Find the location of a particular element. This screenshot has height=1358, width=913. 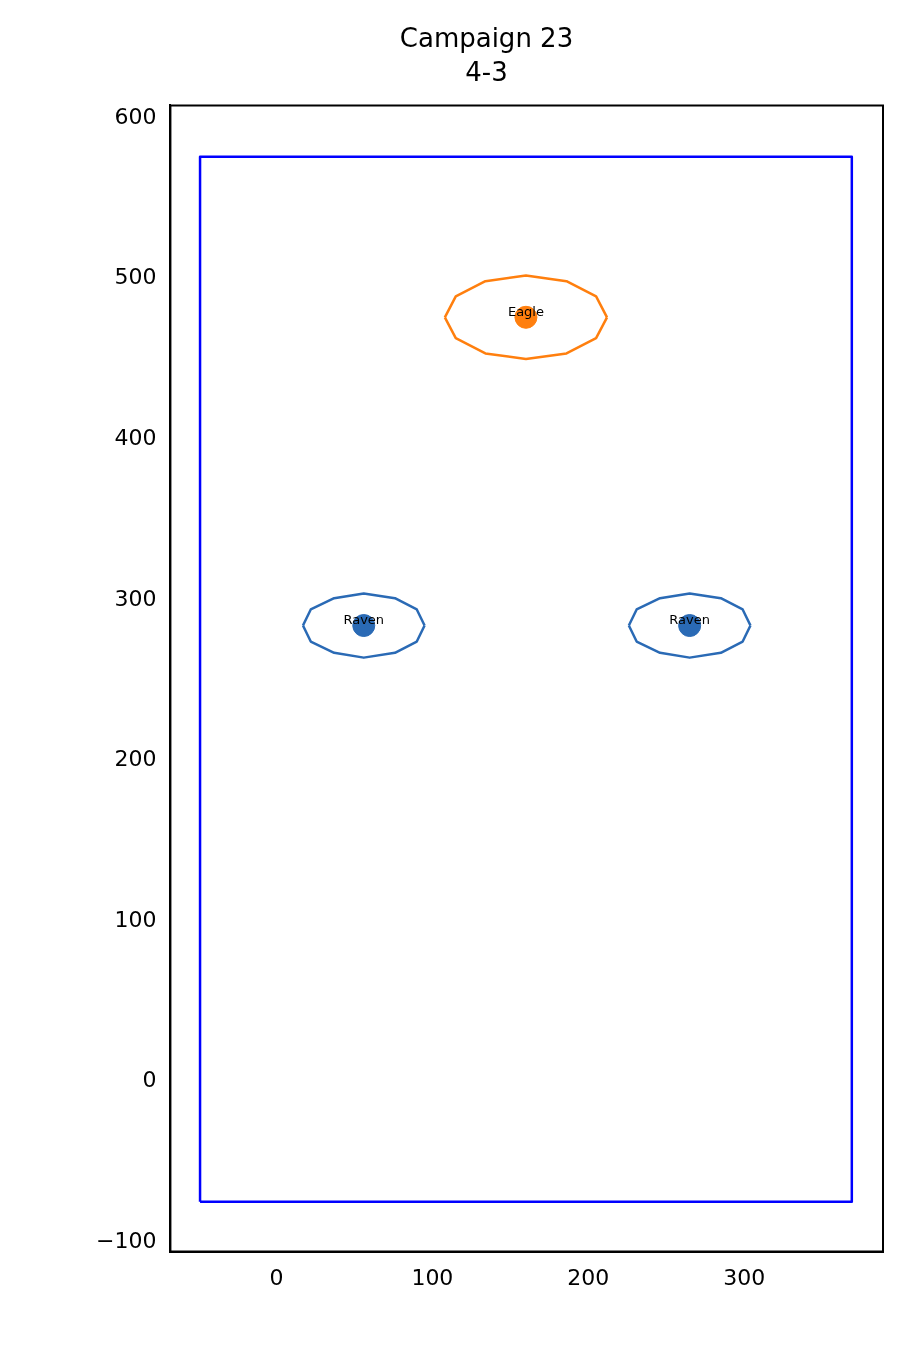

y-tick-label: 0 is located at coordinates (149, 1080).